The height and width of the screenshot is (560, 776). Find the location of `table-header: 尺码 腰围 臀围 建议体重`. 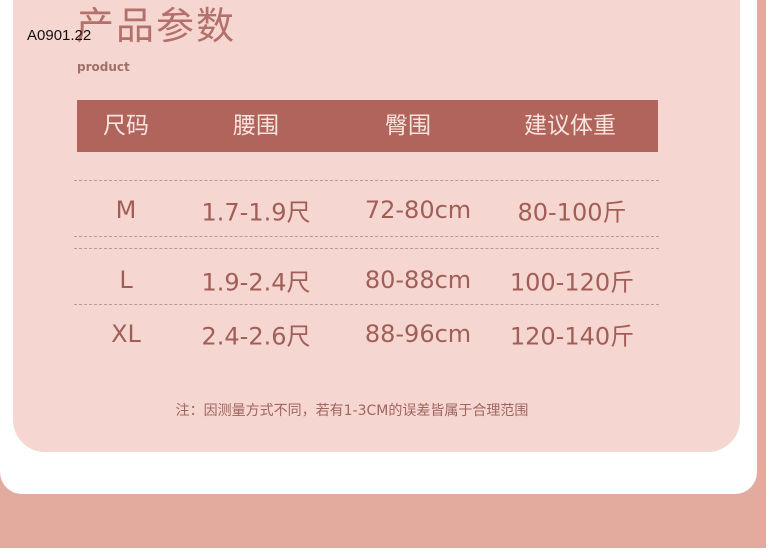

table-header: 尺码 腰围 臀围 建议体重 is located at coordinates (367, 126).